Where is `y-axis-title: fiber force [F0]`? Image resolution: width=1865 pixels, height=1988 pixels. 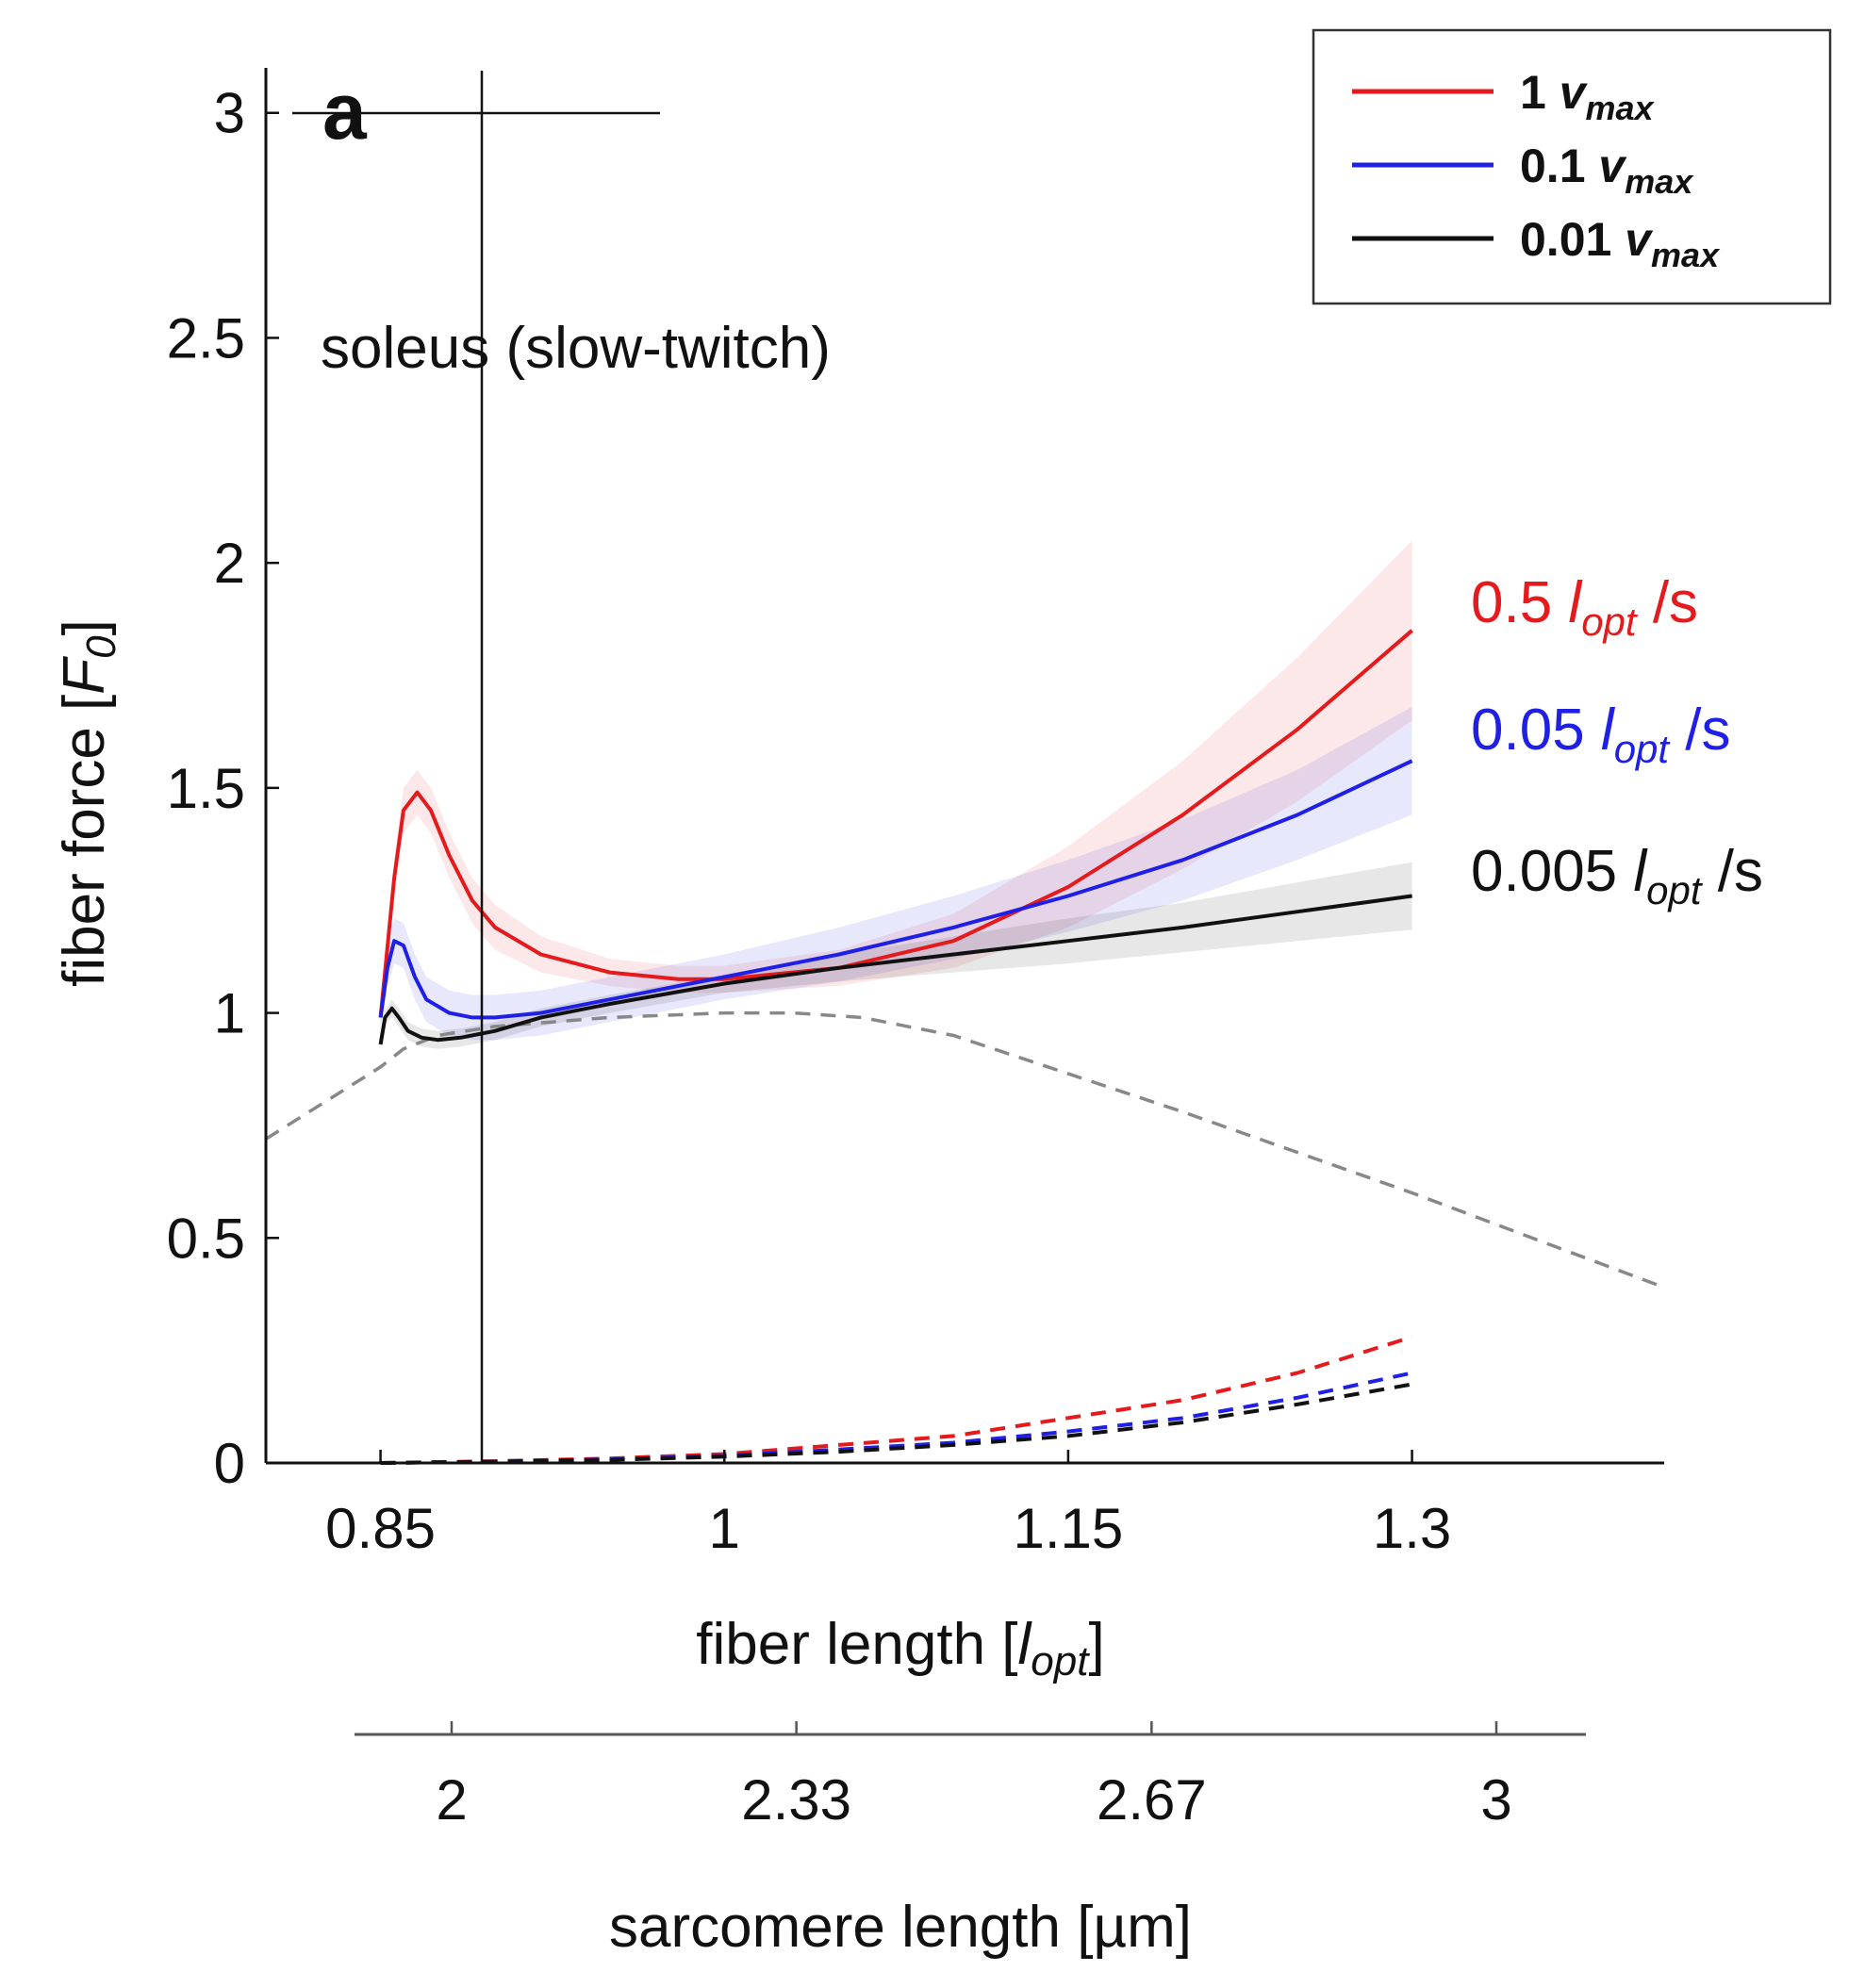
y-axis-title: fiber force [F0] is located at coordinates (88, 803).